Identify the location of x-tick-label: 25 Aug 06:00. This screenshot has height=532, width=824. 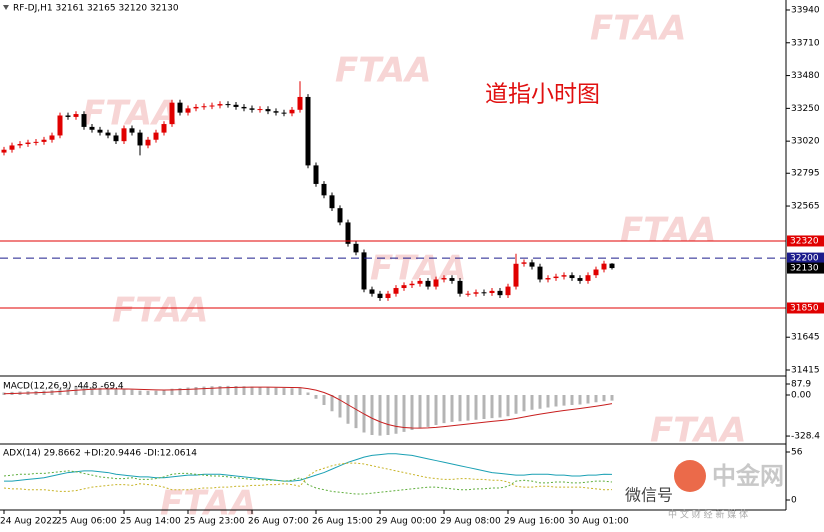
(86, 522).